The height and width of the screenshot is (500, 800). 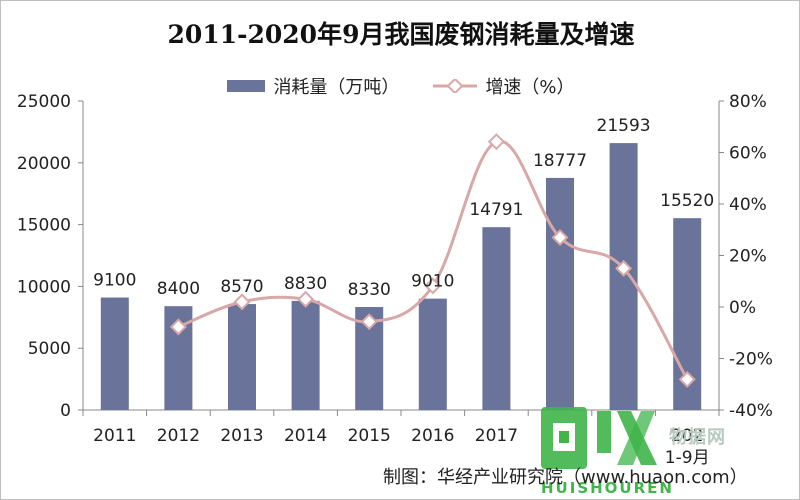 What do you see at coordinates (241, 436) in the screenshot?
I see `x-tick-label: 2013` at bounding box center [241, 436].